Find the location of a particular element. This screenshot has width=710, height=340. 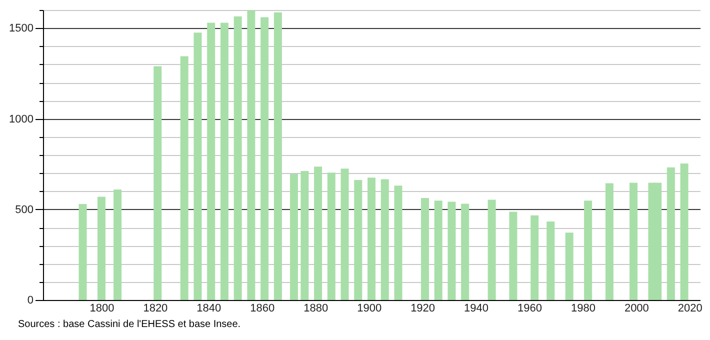

x-tick-label: 1980 is located at coordinates (583, 308).